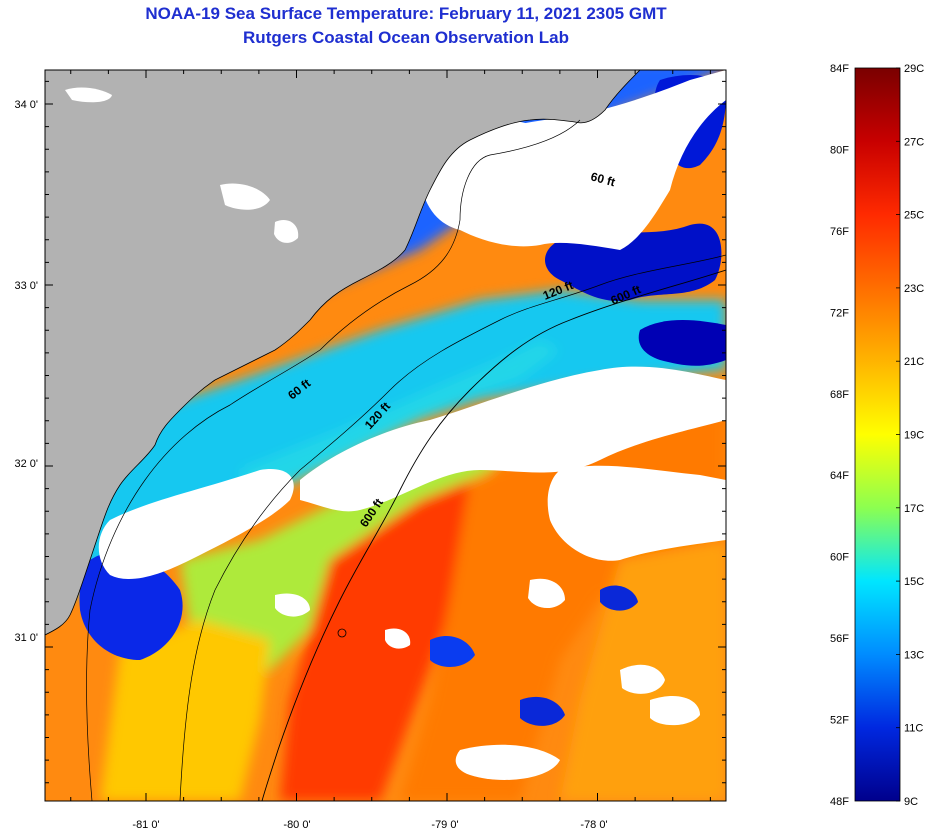 The image size is (928, 832). What do you see at coordinates (839, 639) in the screenshot?
I see `colorbar-label-f: 56F` at bounding box center [839, 639].